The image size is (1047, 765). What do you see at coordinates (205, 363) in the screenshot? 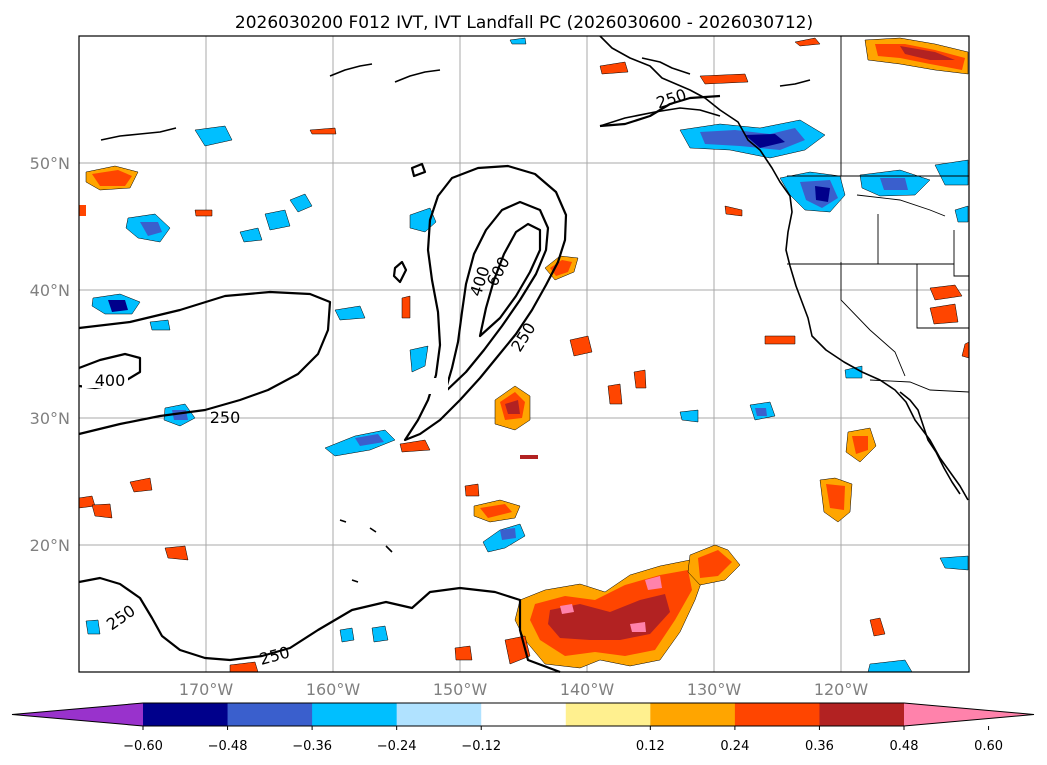
I see `ivt-250-west-contour` at bounding box center [205, 363].